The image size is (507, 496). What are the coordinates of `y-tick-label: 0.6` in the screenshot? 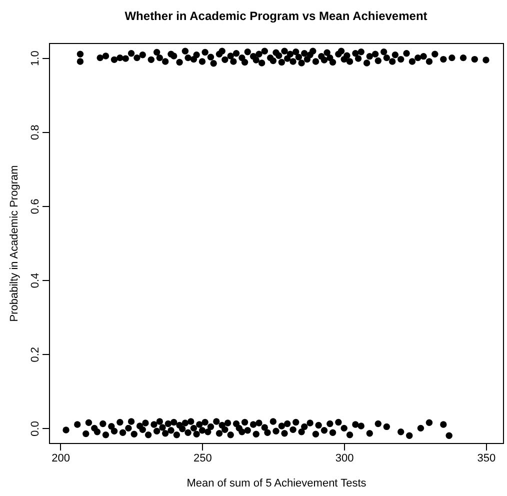 It's located at (36, 206).